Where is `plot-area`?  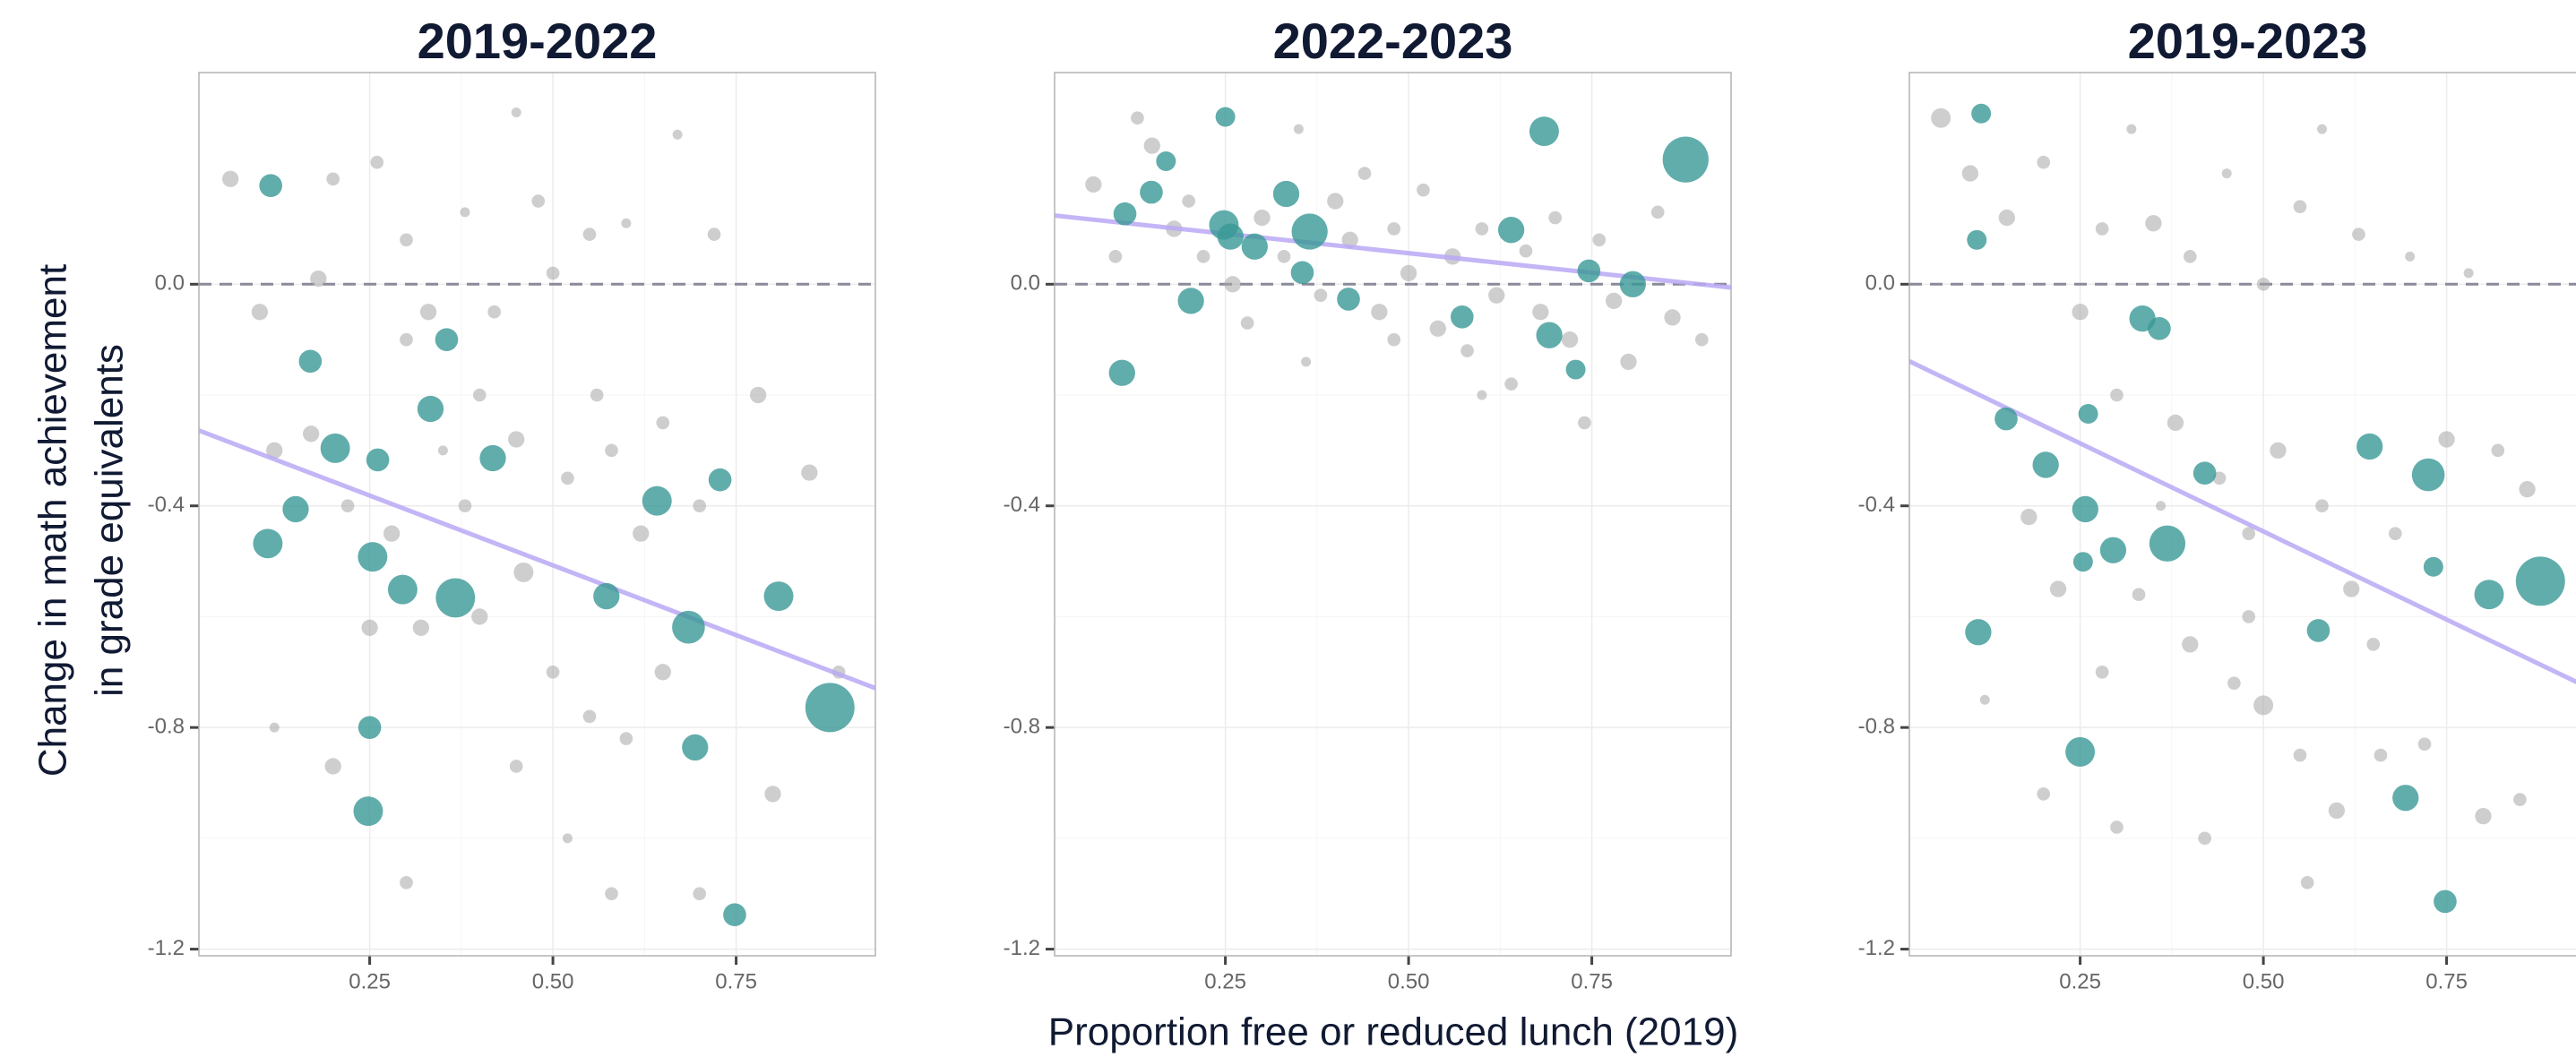
plot-area is located at coordinates (1393, 268).